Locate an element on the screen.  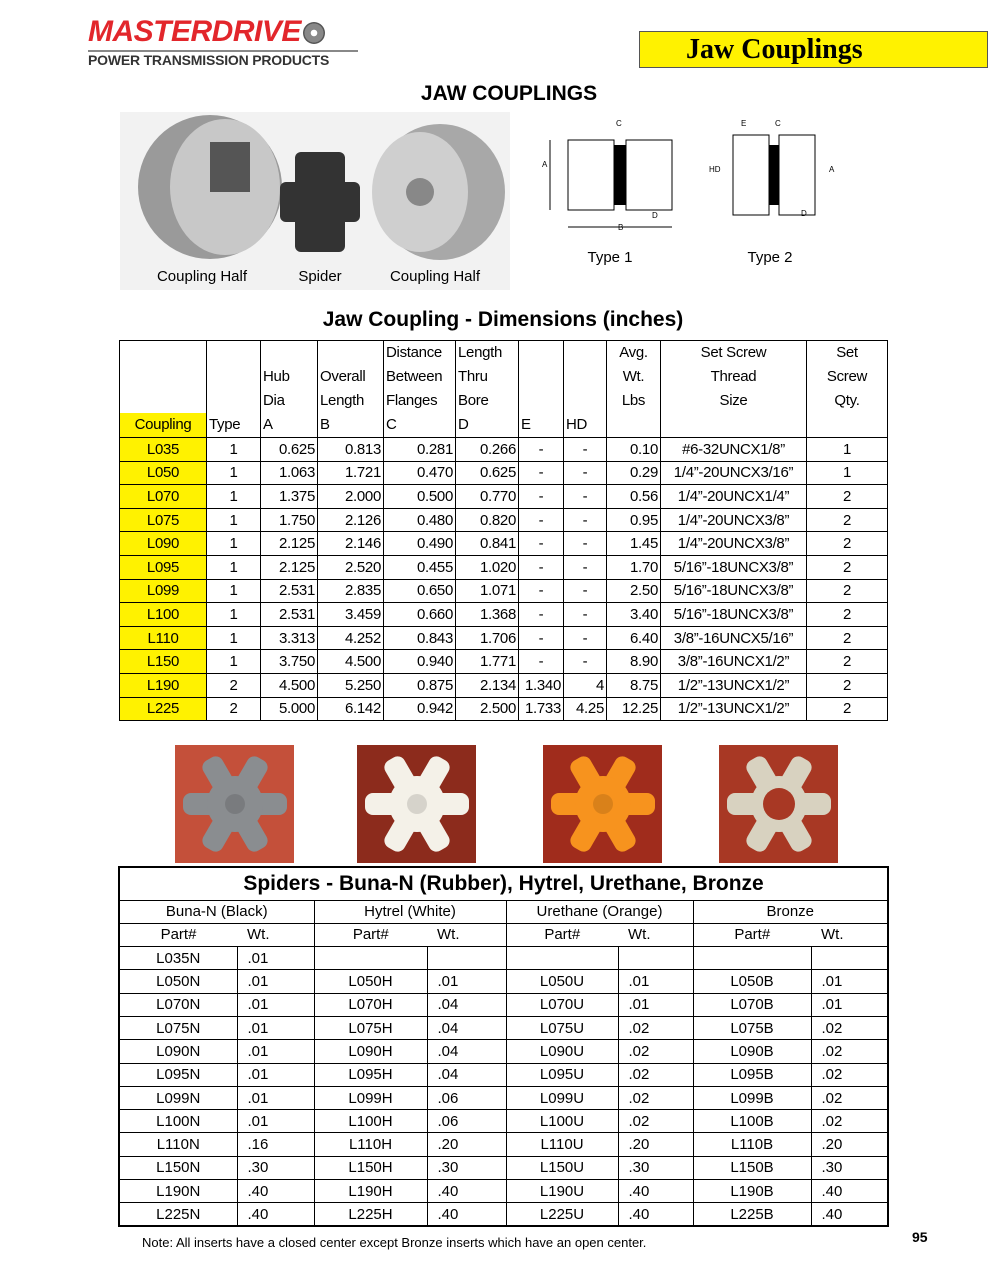
table-cell: 5.000 is located at coordinates (289, 709).